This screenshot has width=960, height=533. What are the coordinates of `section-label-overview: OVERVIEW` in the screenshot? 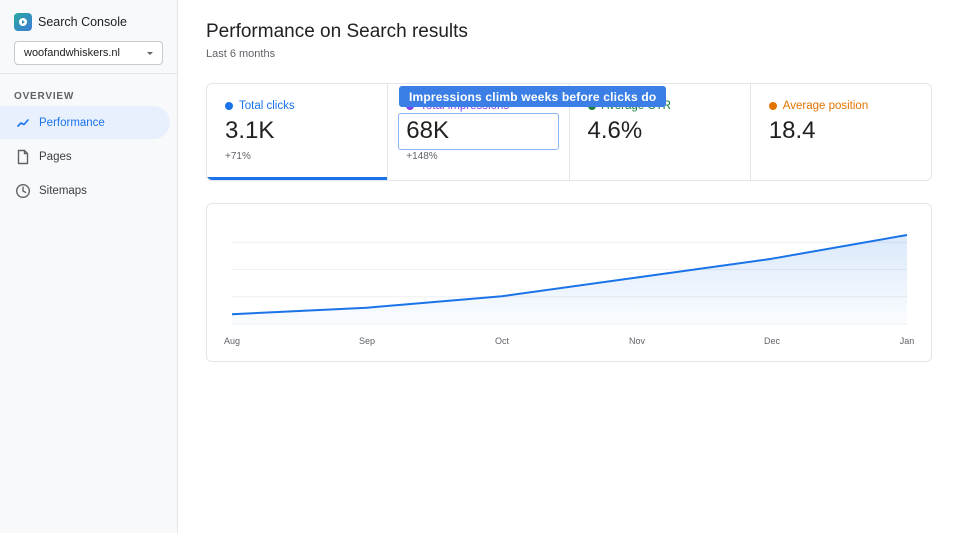 It's located at (44, 96).